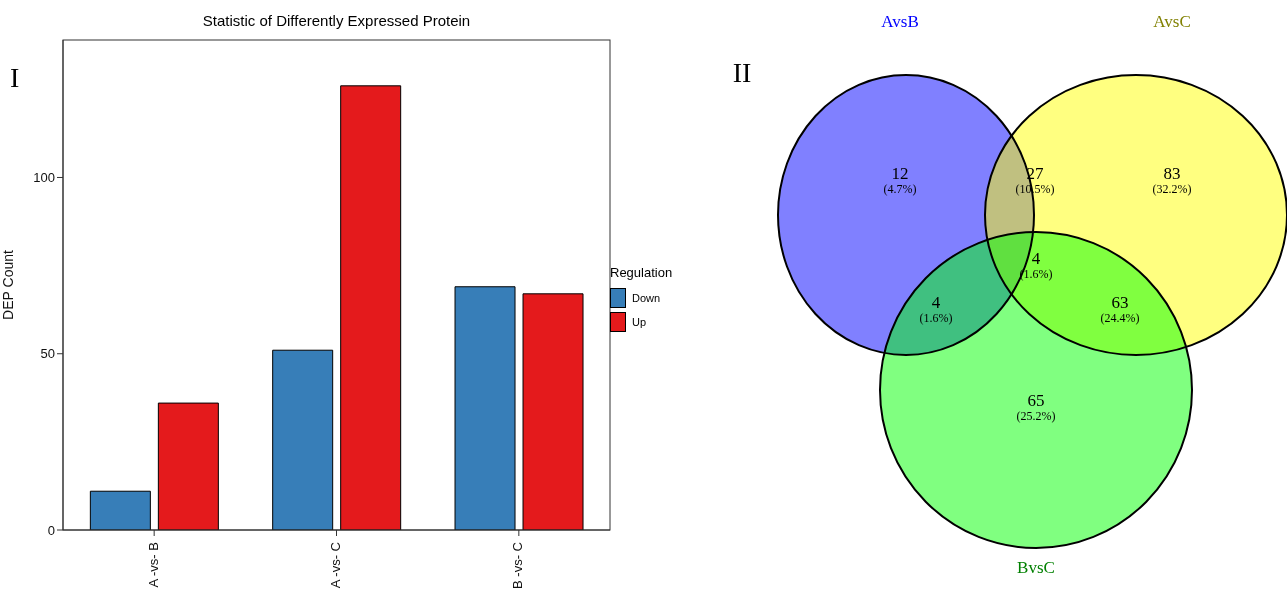 The width and height of the screenshot is (1287, 600). What do you see at coordinates (900, 173) in the screenshot?
I see `data-label: 12` at bounding box center [900, 173].